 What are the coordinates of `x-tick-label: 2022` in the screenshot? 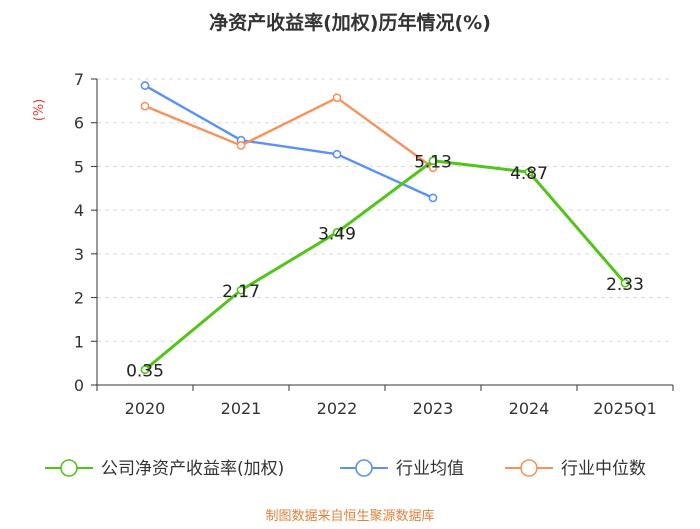 It's located at (337, 408).